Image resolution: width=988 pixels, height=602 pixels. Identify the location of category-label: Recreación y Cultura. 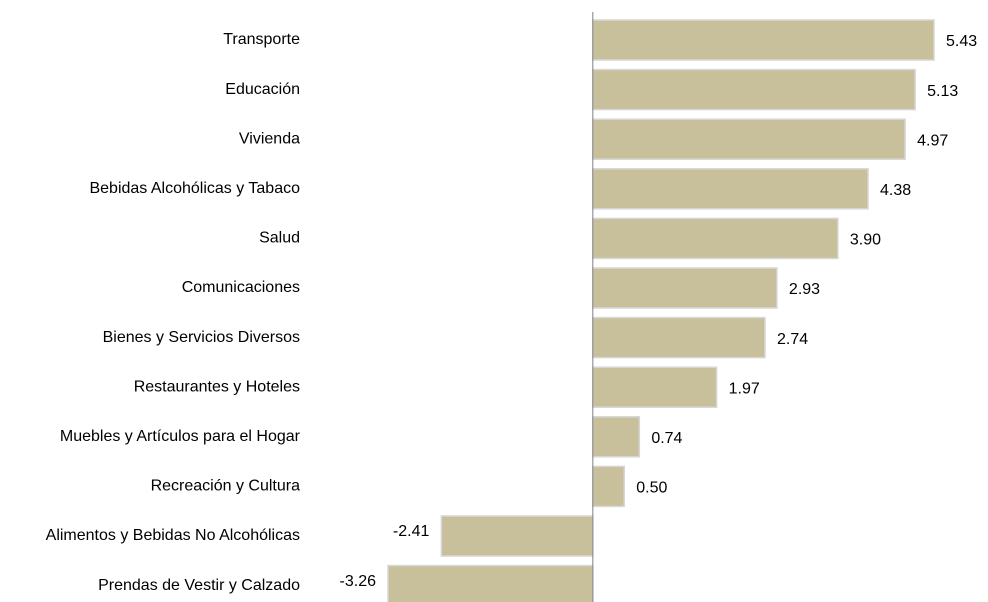
(226, 486).